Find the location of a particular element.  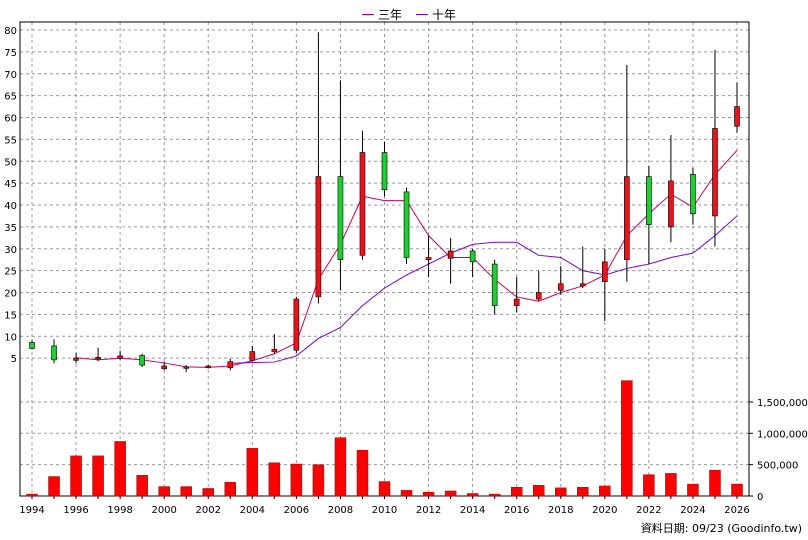

price-tick-label: 75 is located at coordinates (10, 53).